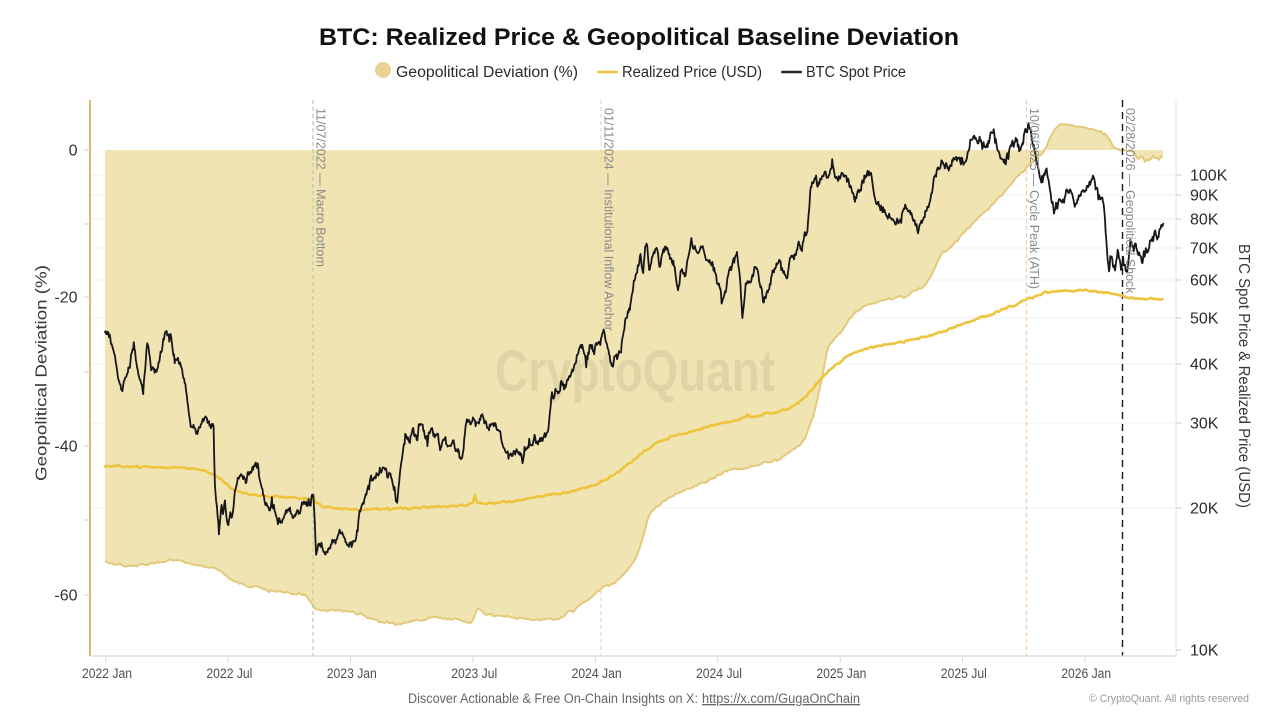 The height and width of the screenshot is (720, 1280). I want to click on svg-text: 2024 Jan, so click(597, 673).